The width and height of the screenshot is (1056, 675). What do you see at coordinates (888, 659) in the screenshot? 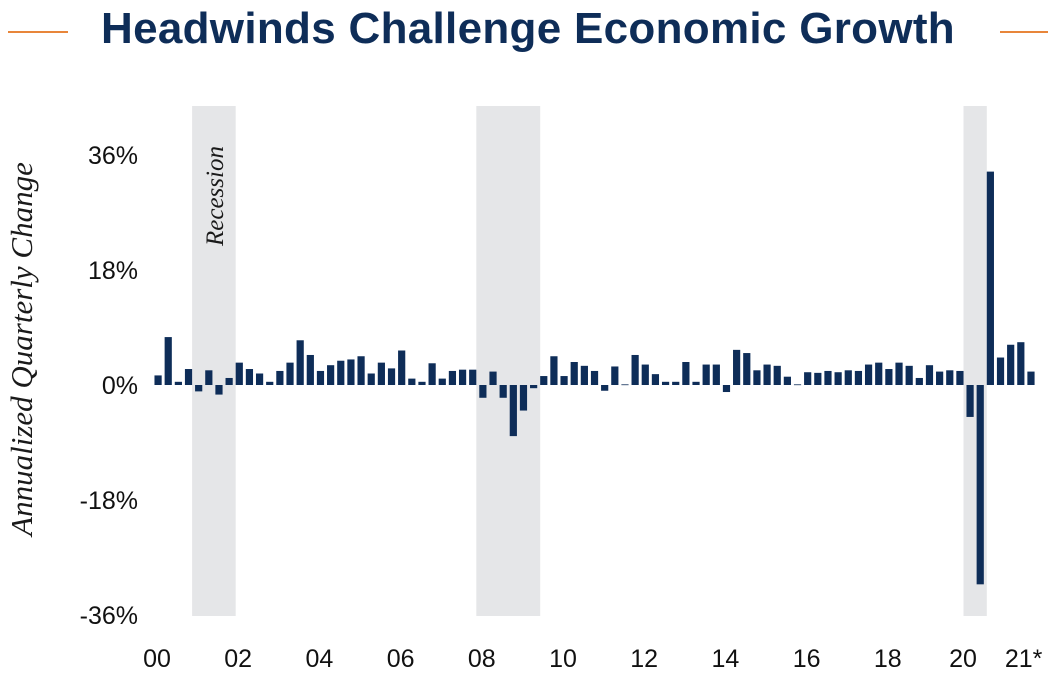
I see `x-tick-label: 18` at bounding box center [888, 659].